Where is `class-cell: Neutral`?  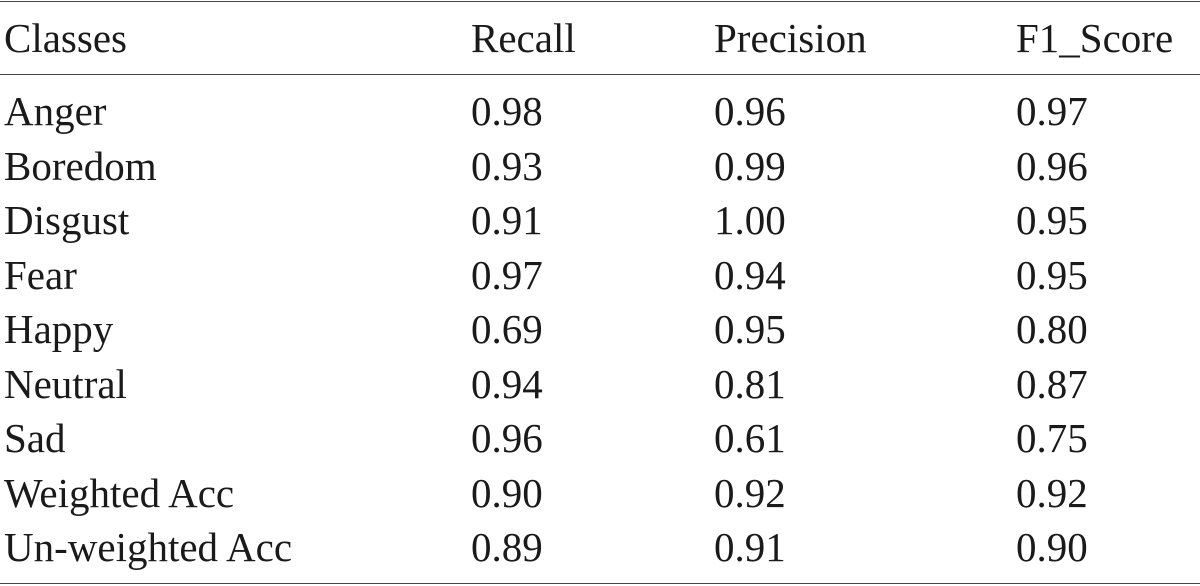
class-cell: Neutral is located at coordinates (65, 383).